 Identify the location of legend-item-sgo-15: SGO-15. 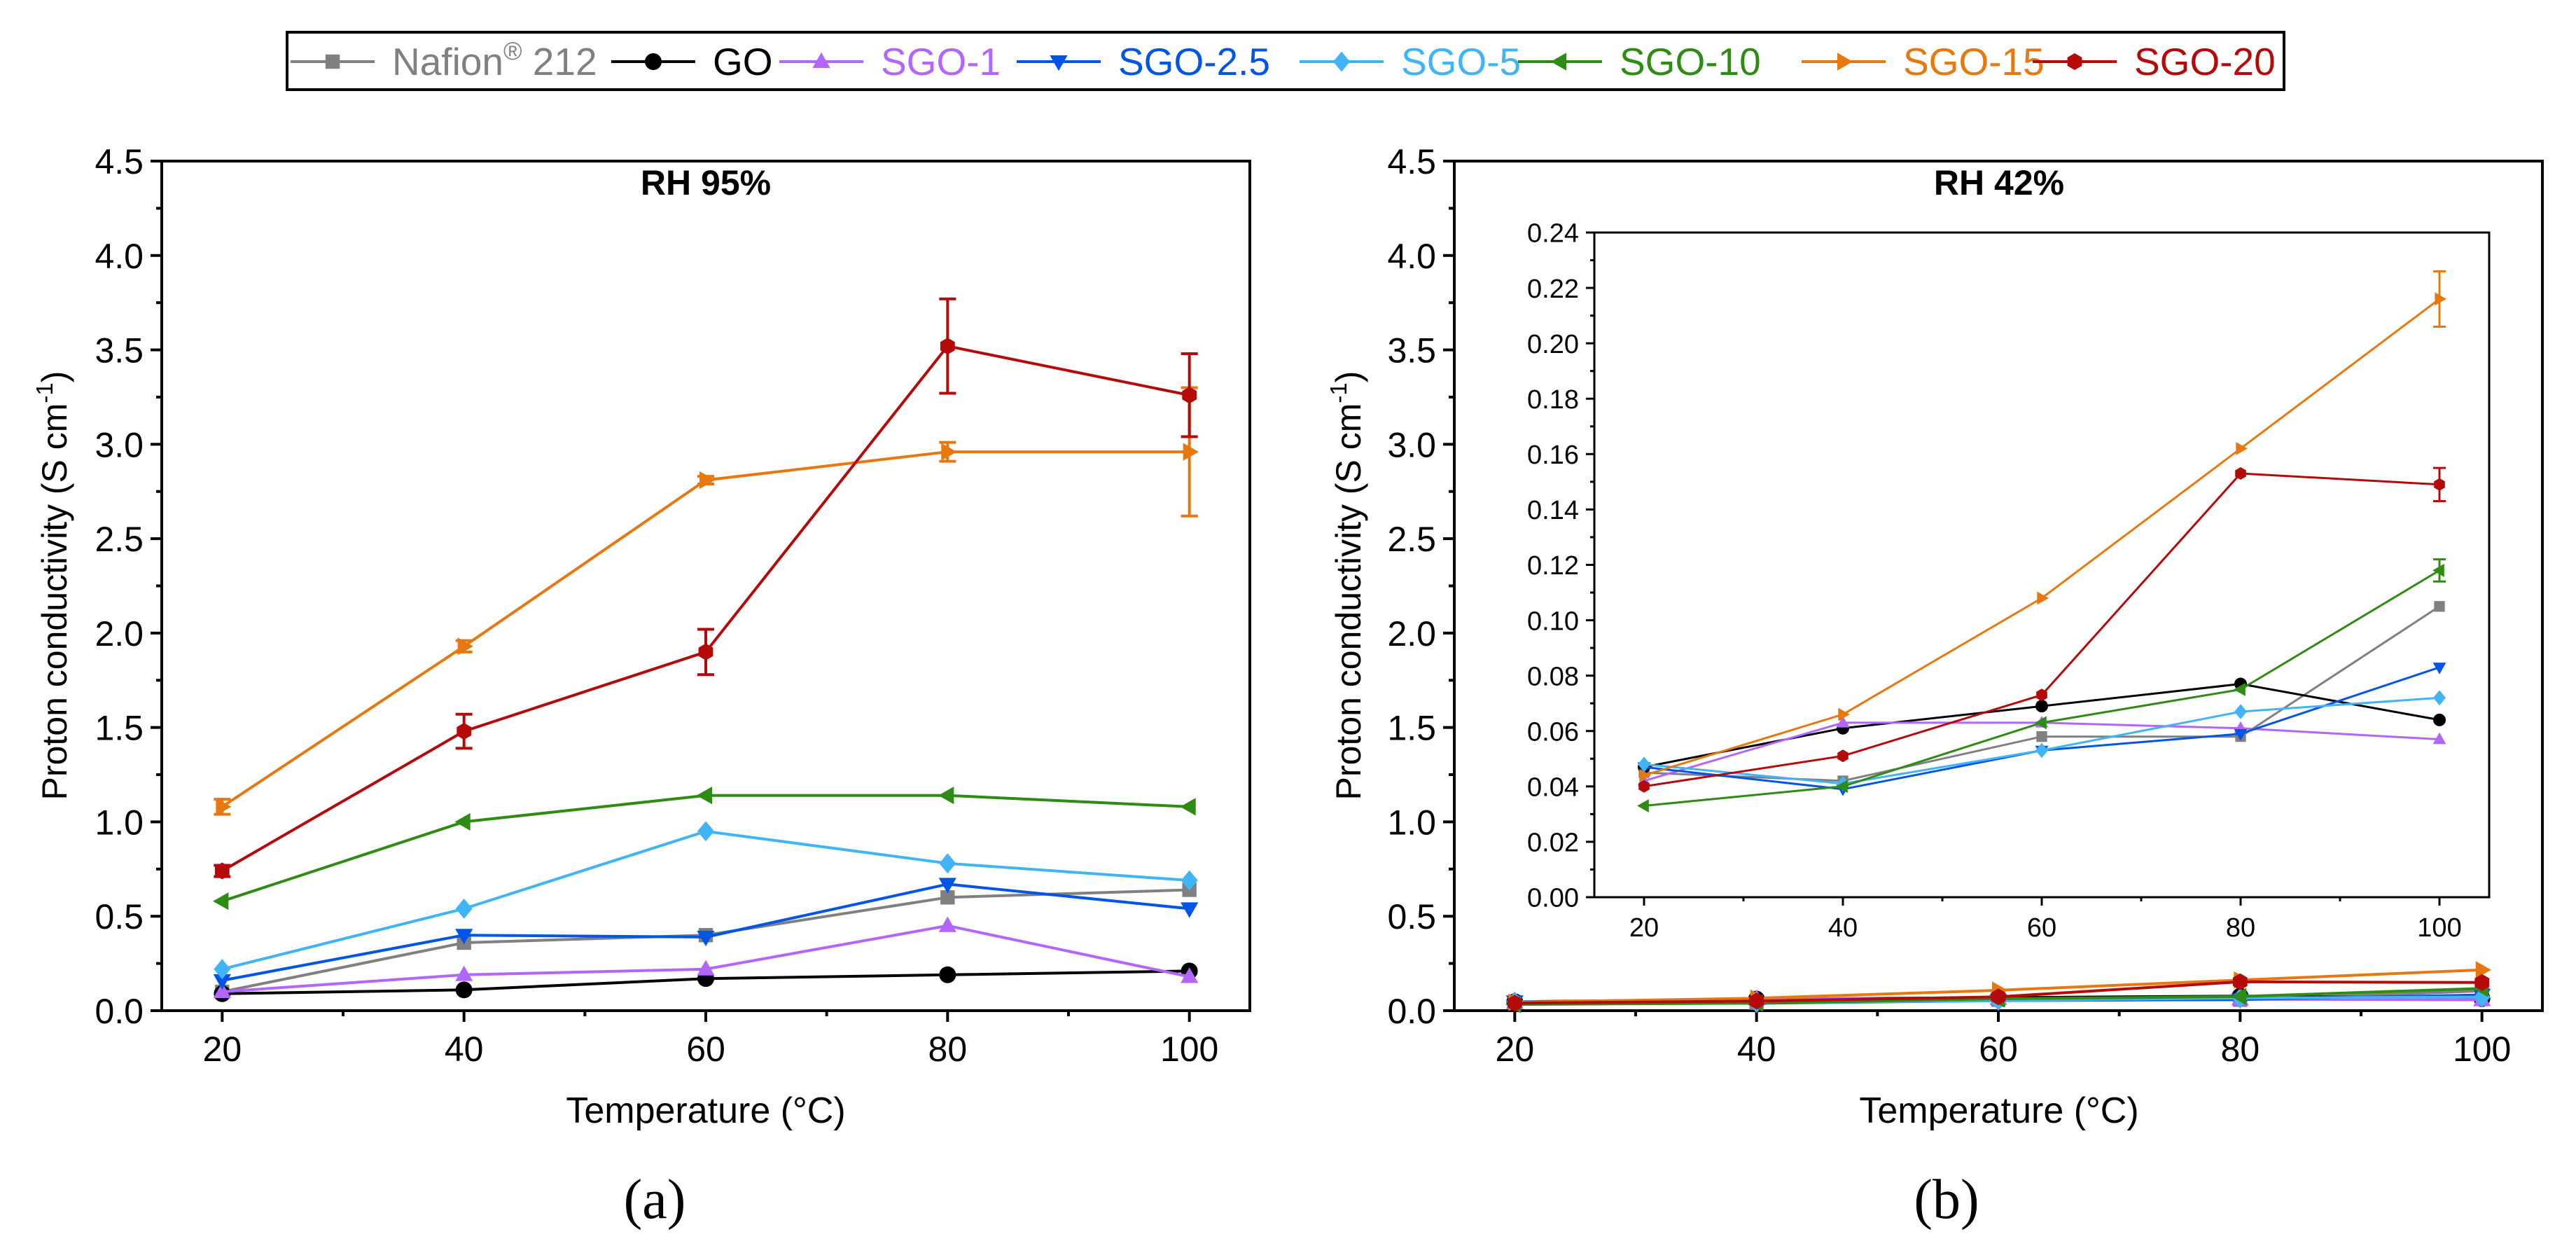
(1923, 61).